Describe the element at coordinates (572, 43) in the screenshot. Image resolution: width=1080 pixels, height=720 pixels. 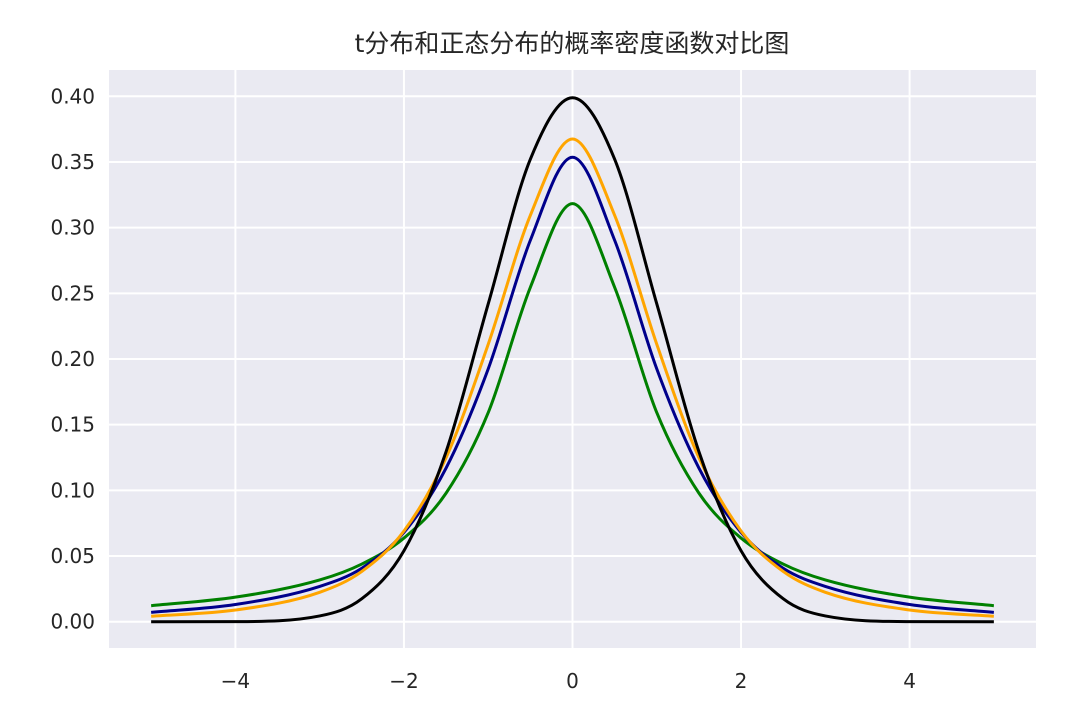
I see `chart-title: t分布和正态分布的概率密度函数对比图` at that location.